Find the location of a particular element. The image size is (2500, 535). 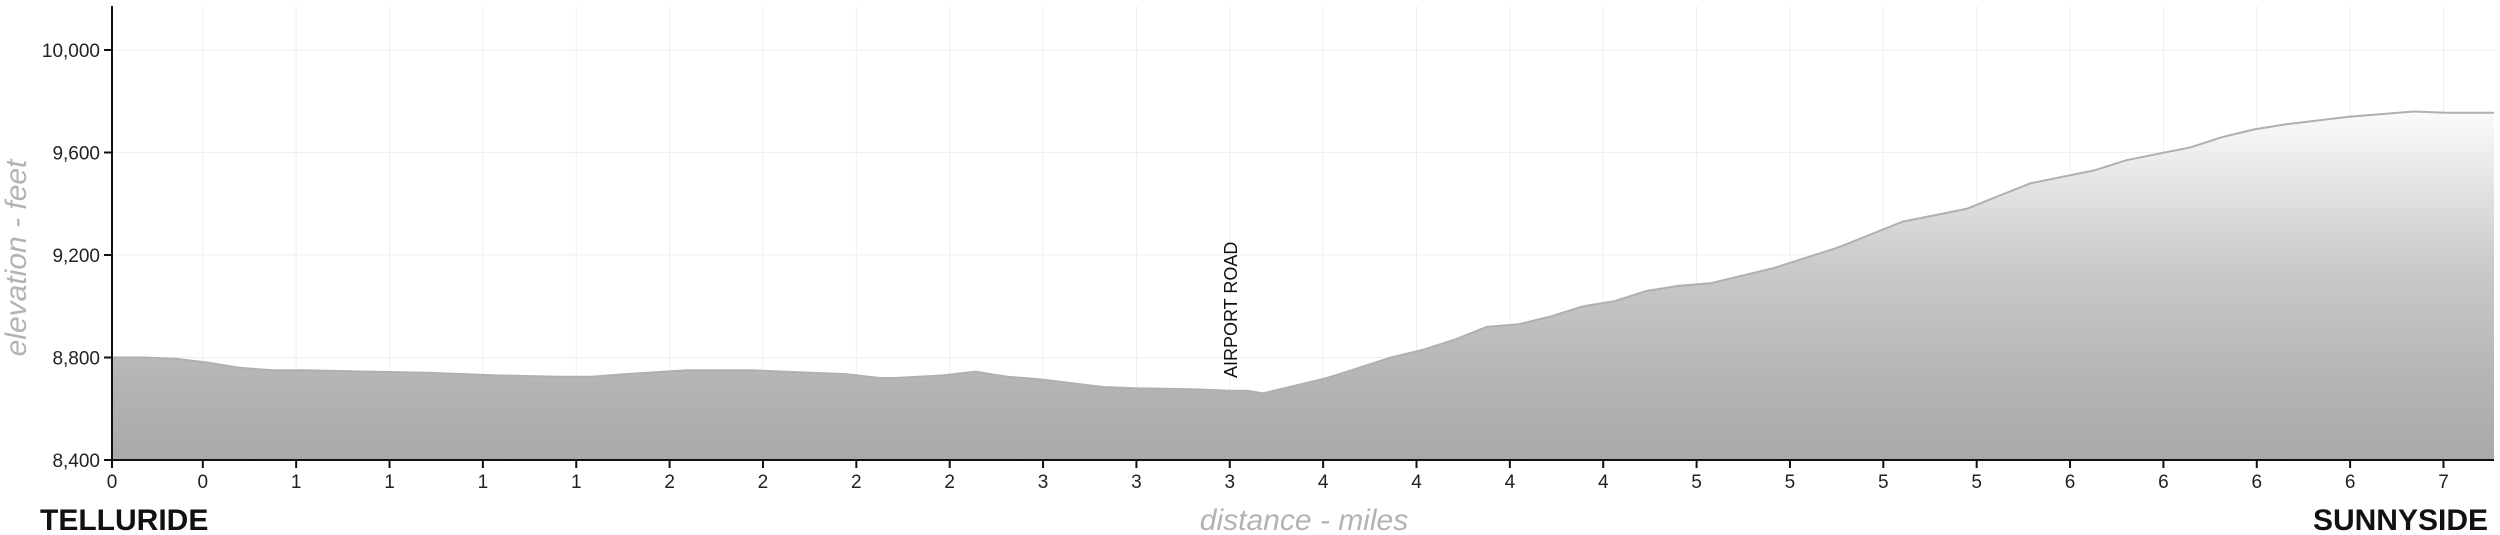

annotation-label: AIRPORT ROAD is located at coordinates (1231, 310).